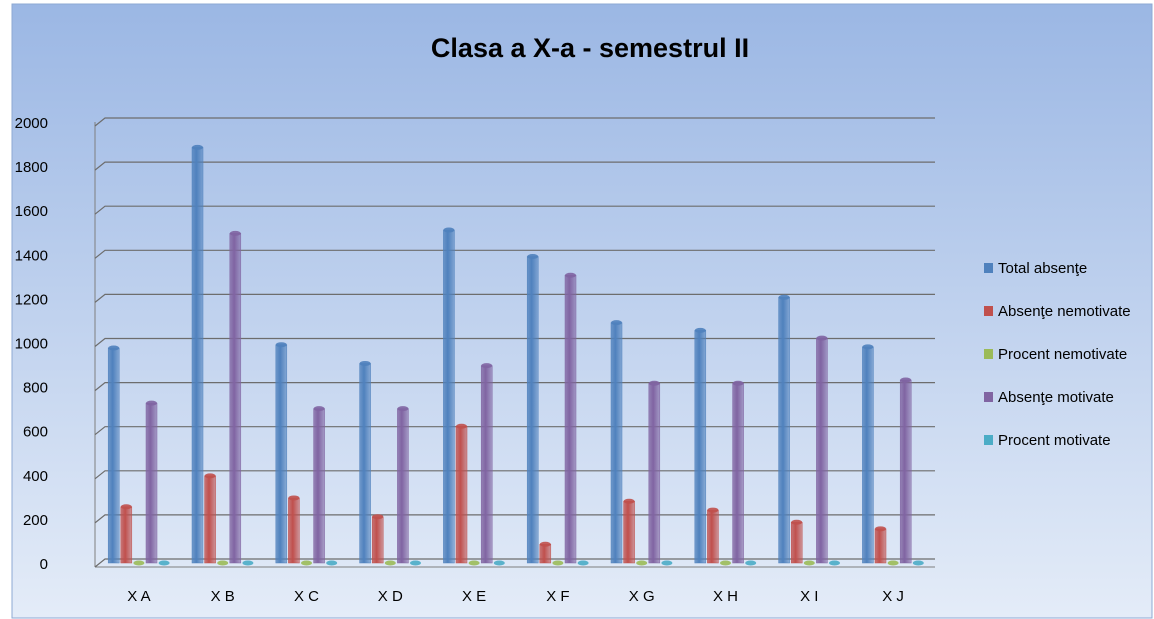 The width and height of the screenshot is (1154, 619). Describe the element at coordinates (1056, 397) in the screenshot. I see `legend-label: Absenţe motivate` at that location.